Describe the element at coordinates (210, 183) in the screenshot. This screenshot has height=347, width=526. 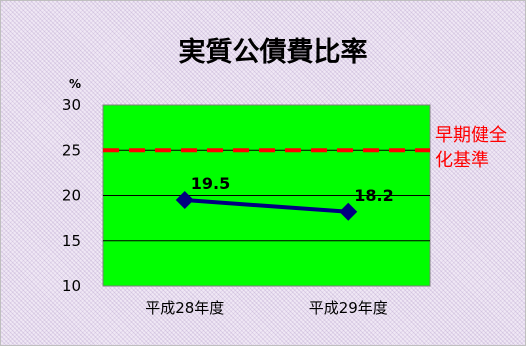
I see `data-label: 19.5` at that location.